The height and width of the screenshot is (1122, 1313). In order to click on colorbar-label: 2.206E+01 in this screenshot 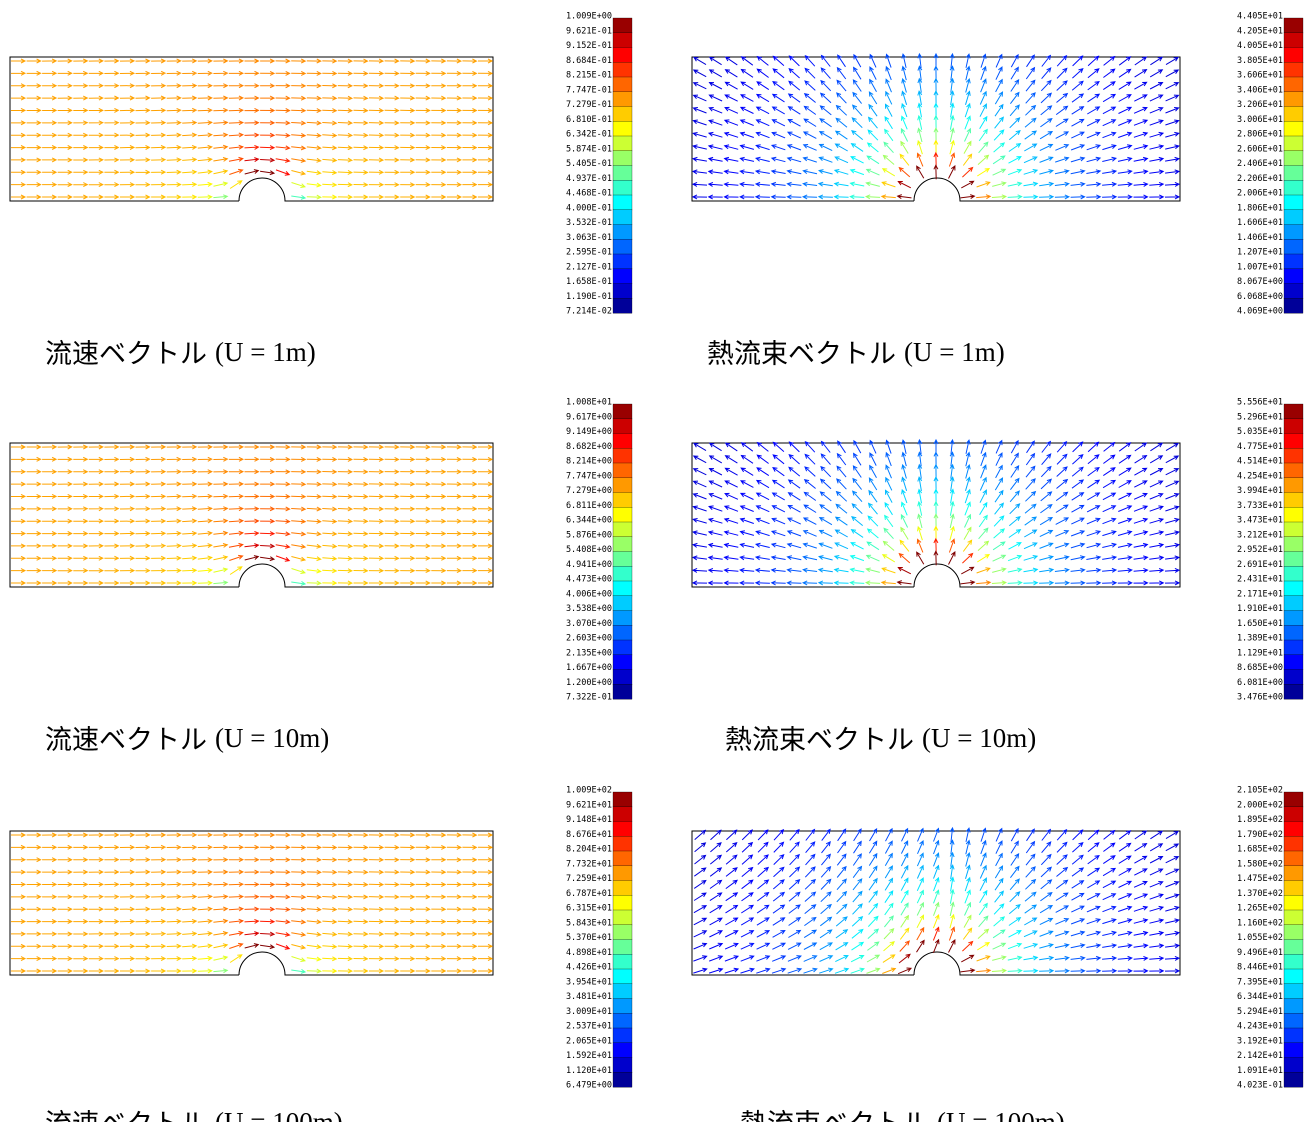, I will do `click(1260, 179)`.